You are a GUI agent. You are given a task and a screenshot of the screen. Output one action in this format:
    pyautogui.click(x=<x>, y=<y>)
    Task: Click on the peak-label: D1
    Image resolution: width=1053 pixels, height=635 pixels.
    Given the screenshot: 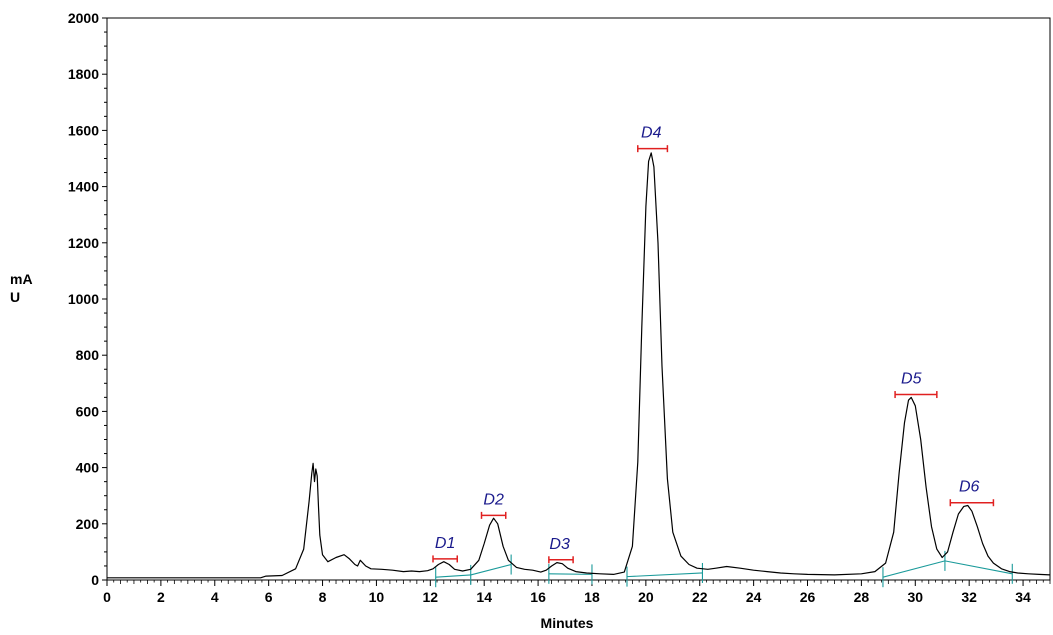 What is the action you would take?
    pyautogui.click(x=445, y=543)
    